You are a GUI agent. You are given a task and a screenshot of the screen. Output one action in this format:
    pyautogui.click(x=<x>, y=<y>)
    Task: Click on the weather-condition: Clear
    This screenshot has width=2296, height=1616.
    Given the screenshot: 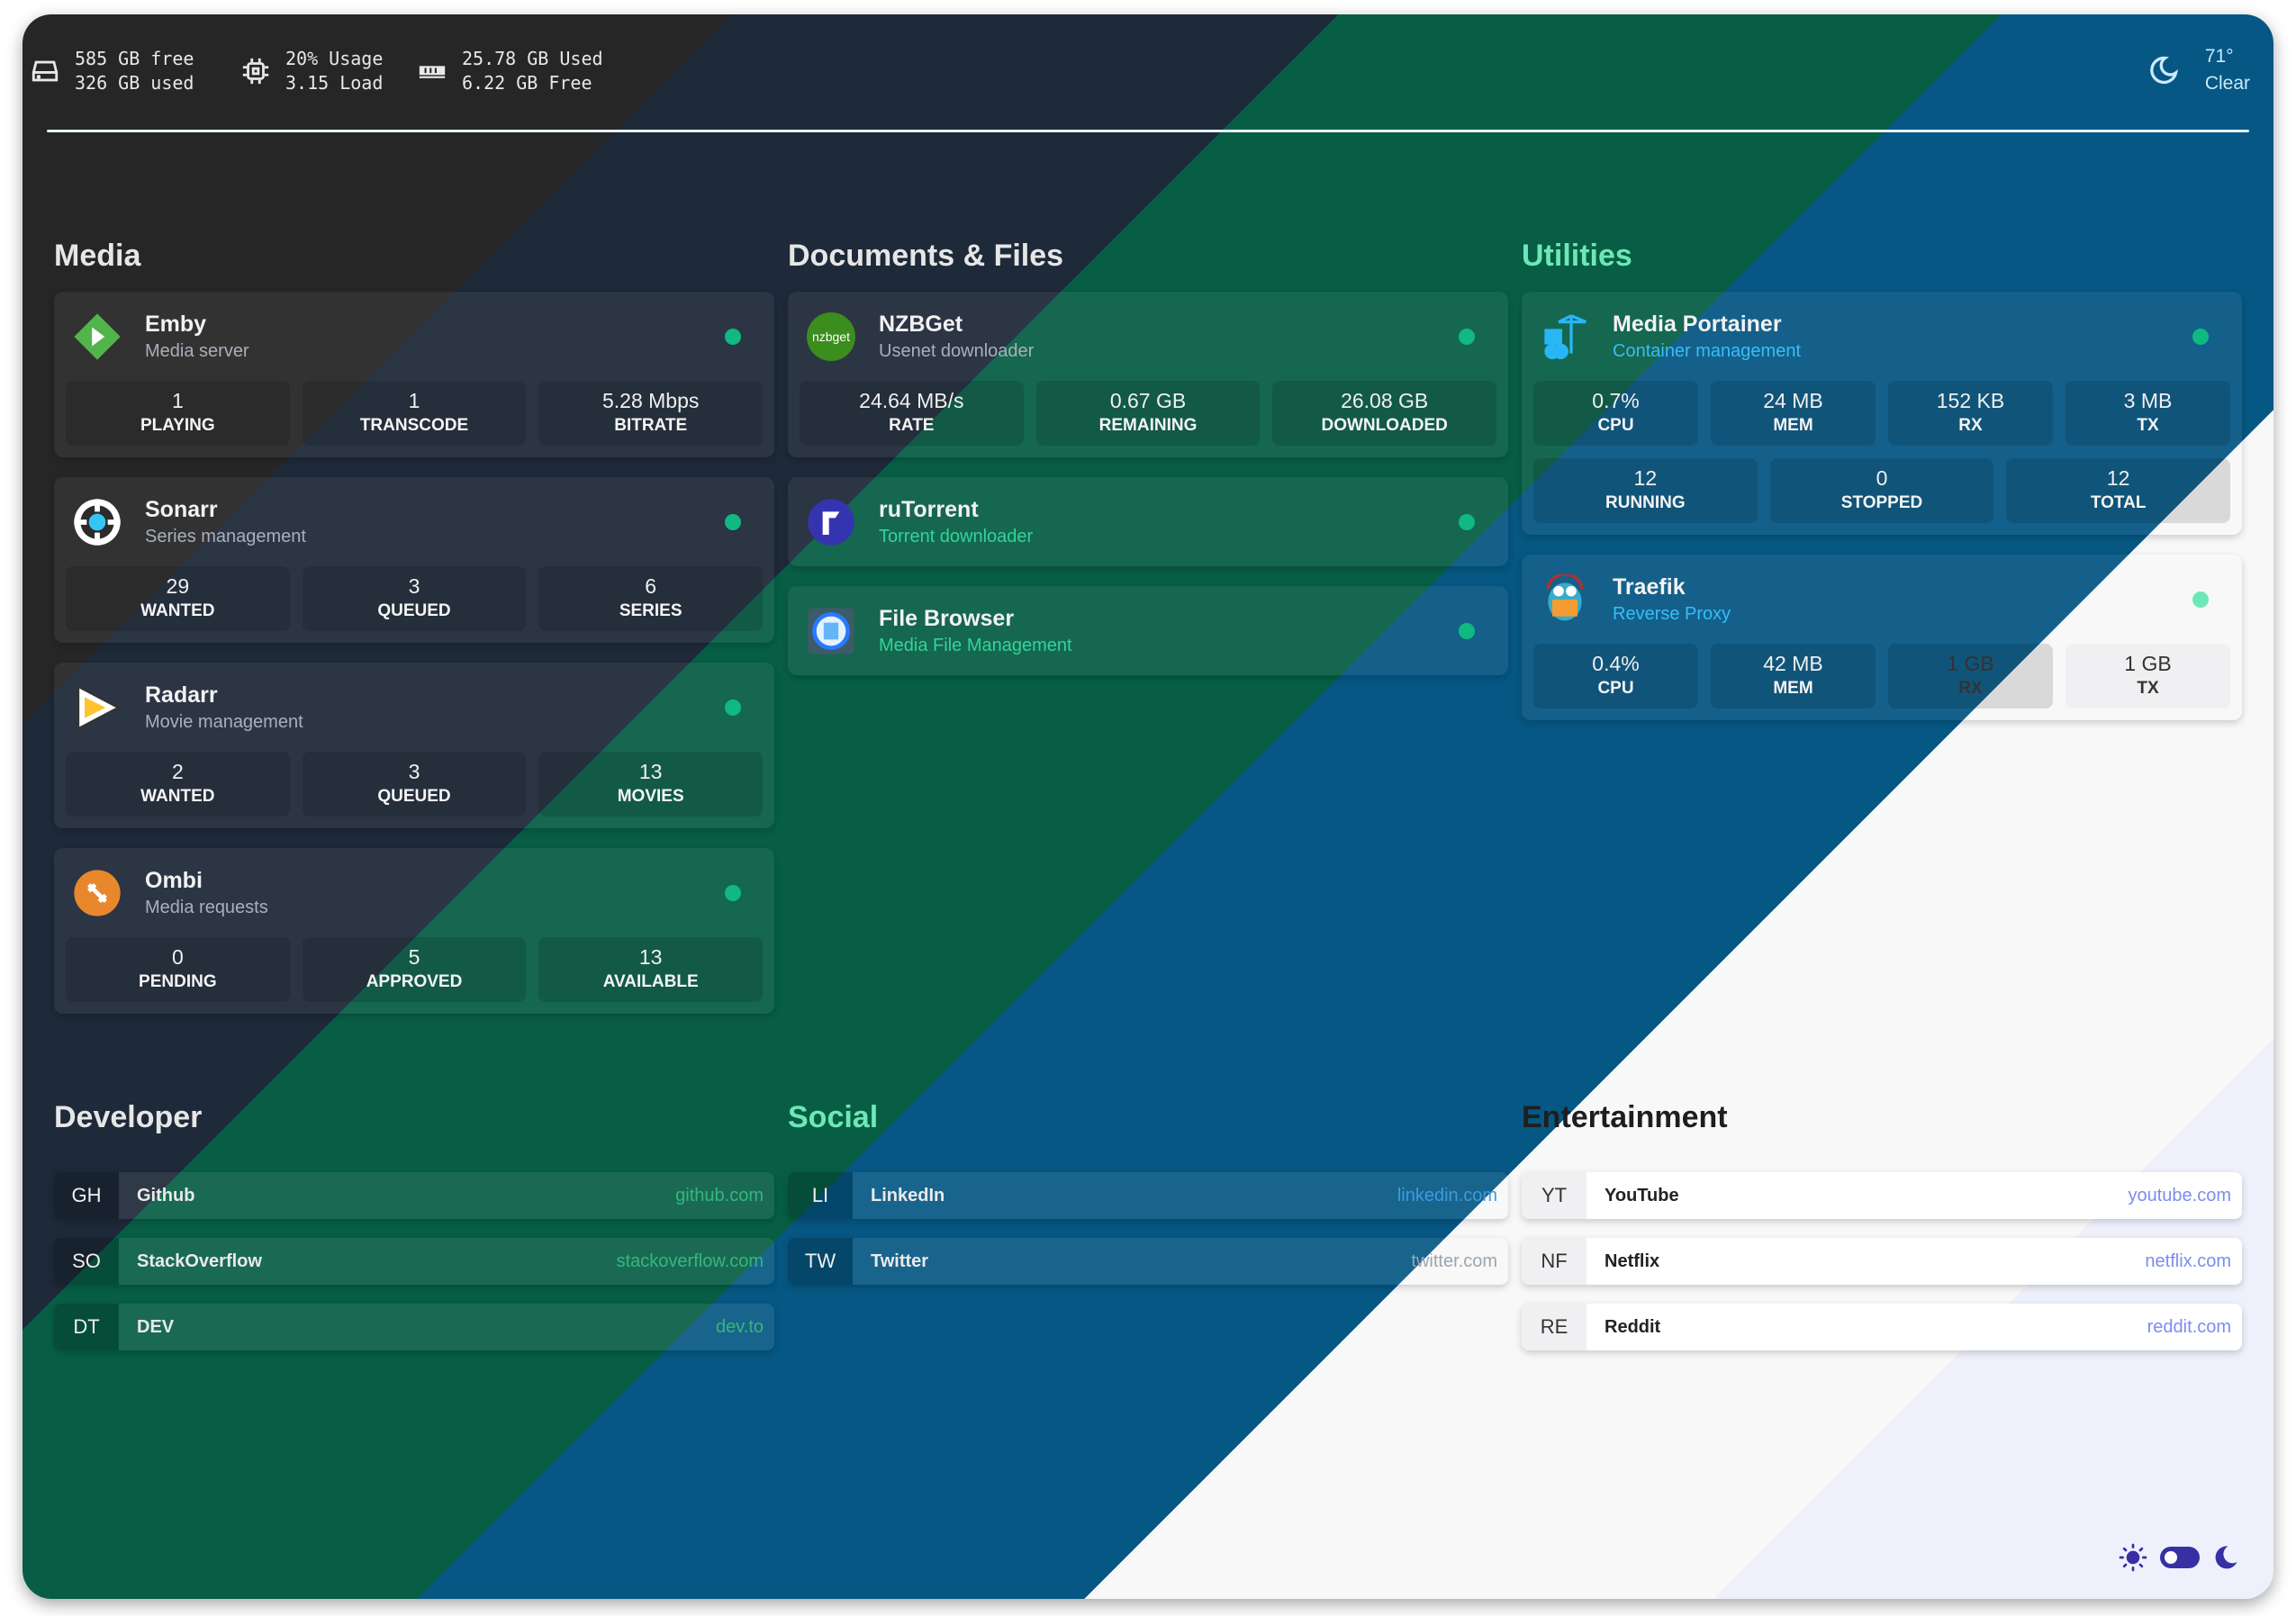 What is the action you would take?
    pyautogui.click(x=2227, y=83)
    